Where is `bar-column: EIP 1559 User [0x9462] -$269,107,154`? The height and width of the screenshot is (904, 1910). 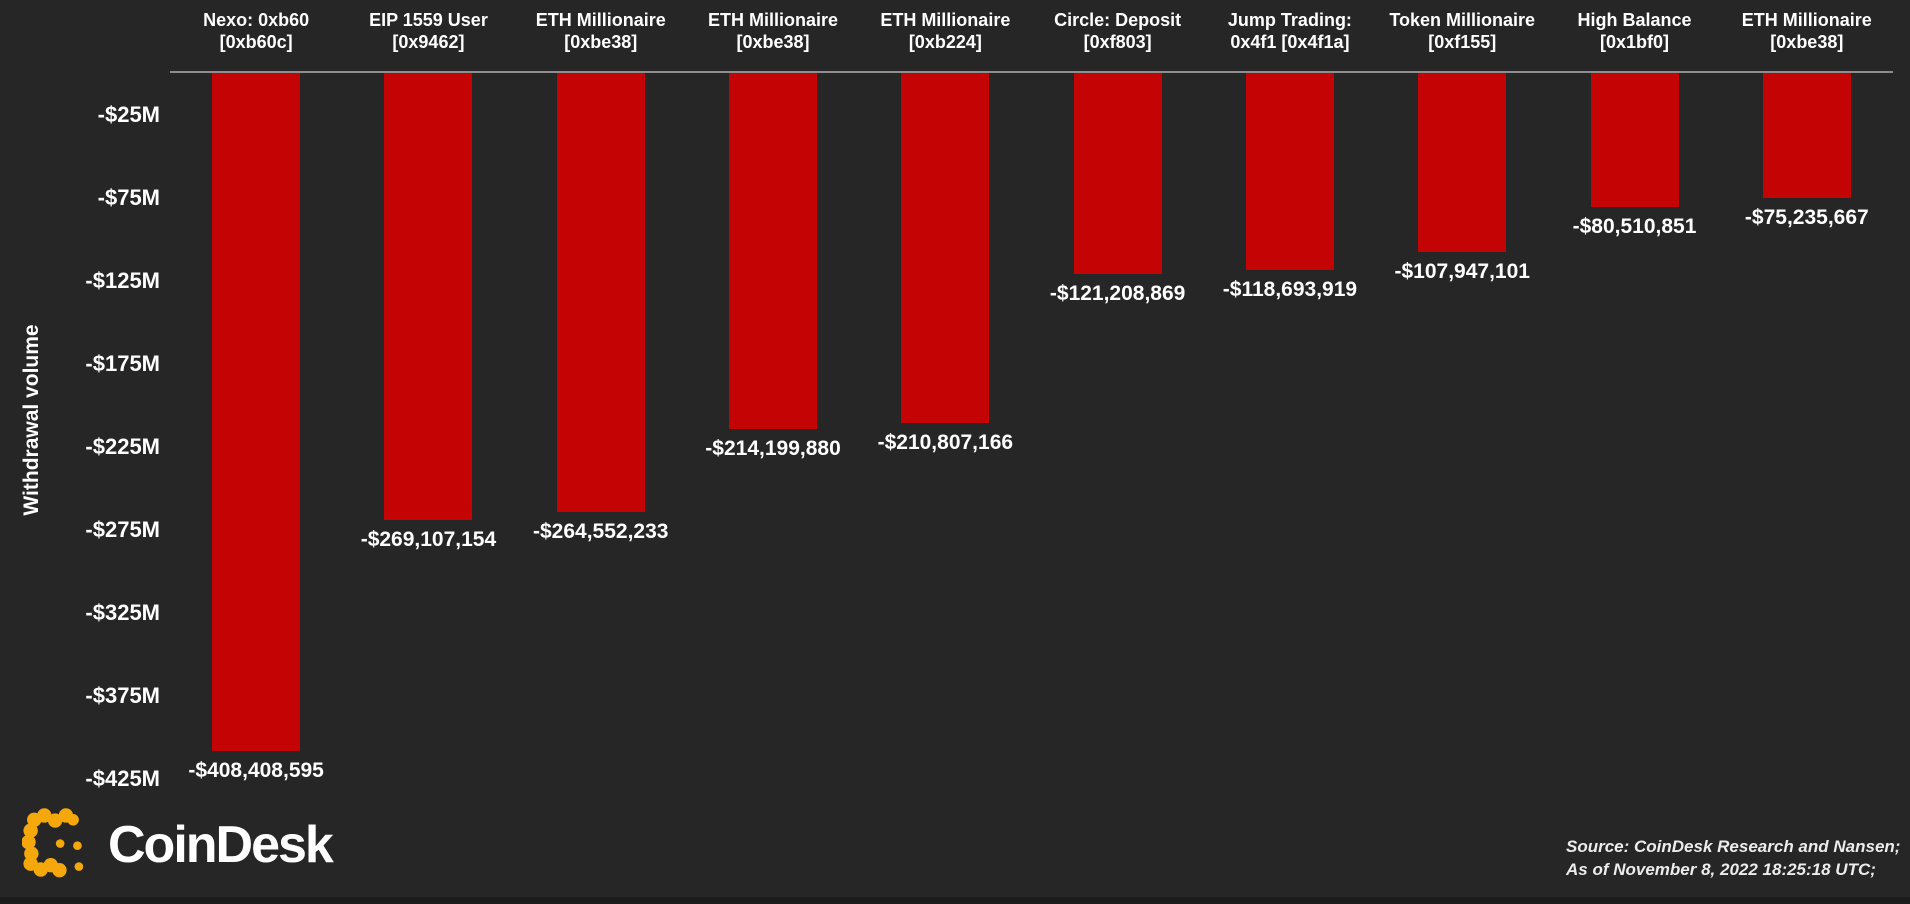
bar-column: EIP 1559 User [0x9462] -$269,107,154 is located at coordinates (428, 452).